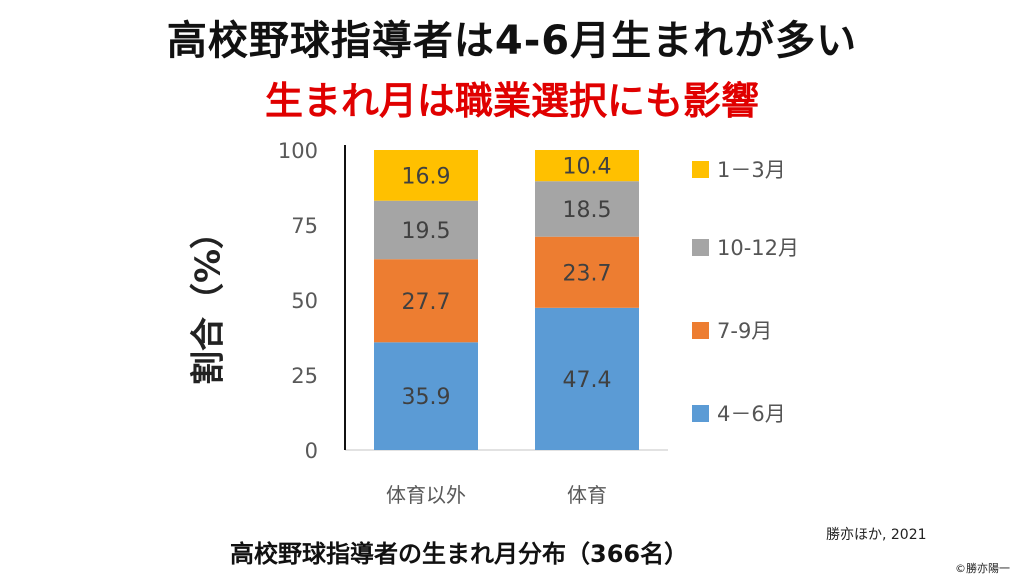 This screenshot has width=1024, height=578. Describe the element at coordinates (298, 151) in the screenshot. I see `y-tick-label: 100` at that location.